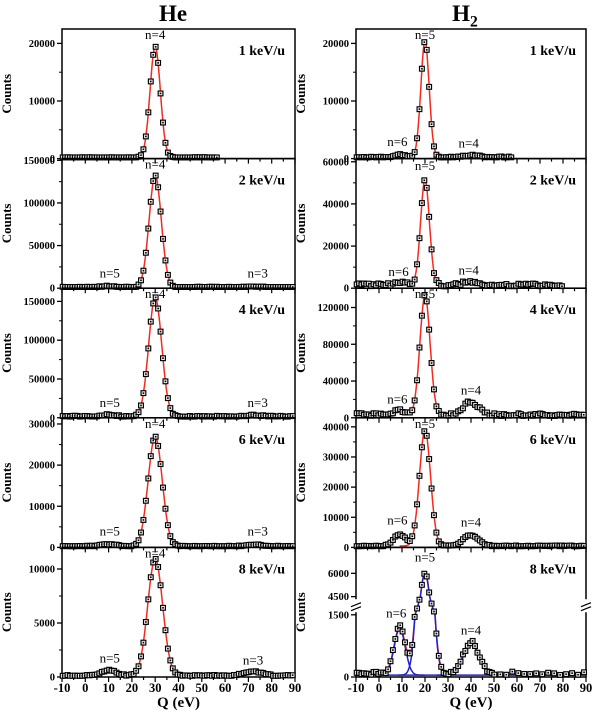 This screenshot has height=713, width=600. I want to click on panel-he-1keVu: 0 10000 20000 n=4 1 keV/u Counts, so click(148, 96).